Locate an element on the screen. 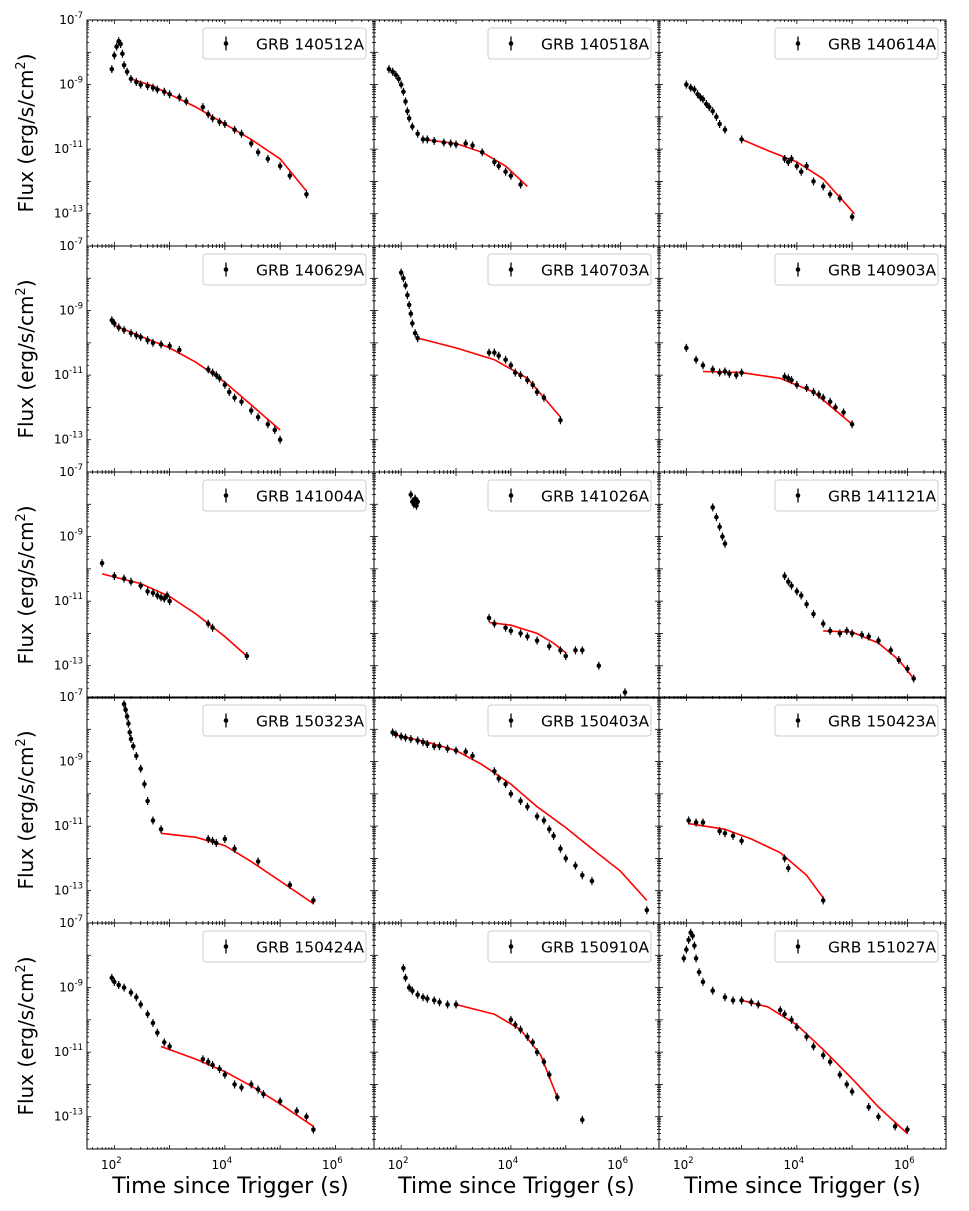 This screenshot has width=969, height=1211. legend: GRB 150423A is located at coordinates (856, 720).